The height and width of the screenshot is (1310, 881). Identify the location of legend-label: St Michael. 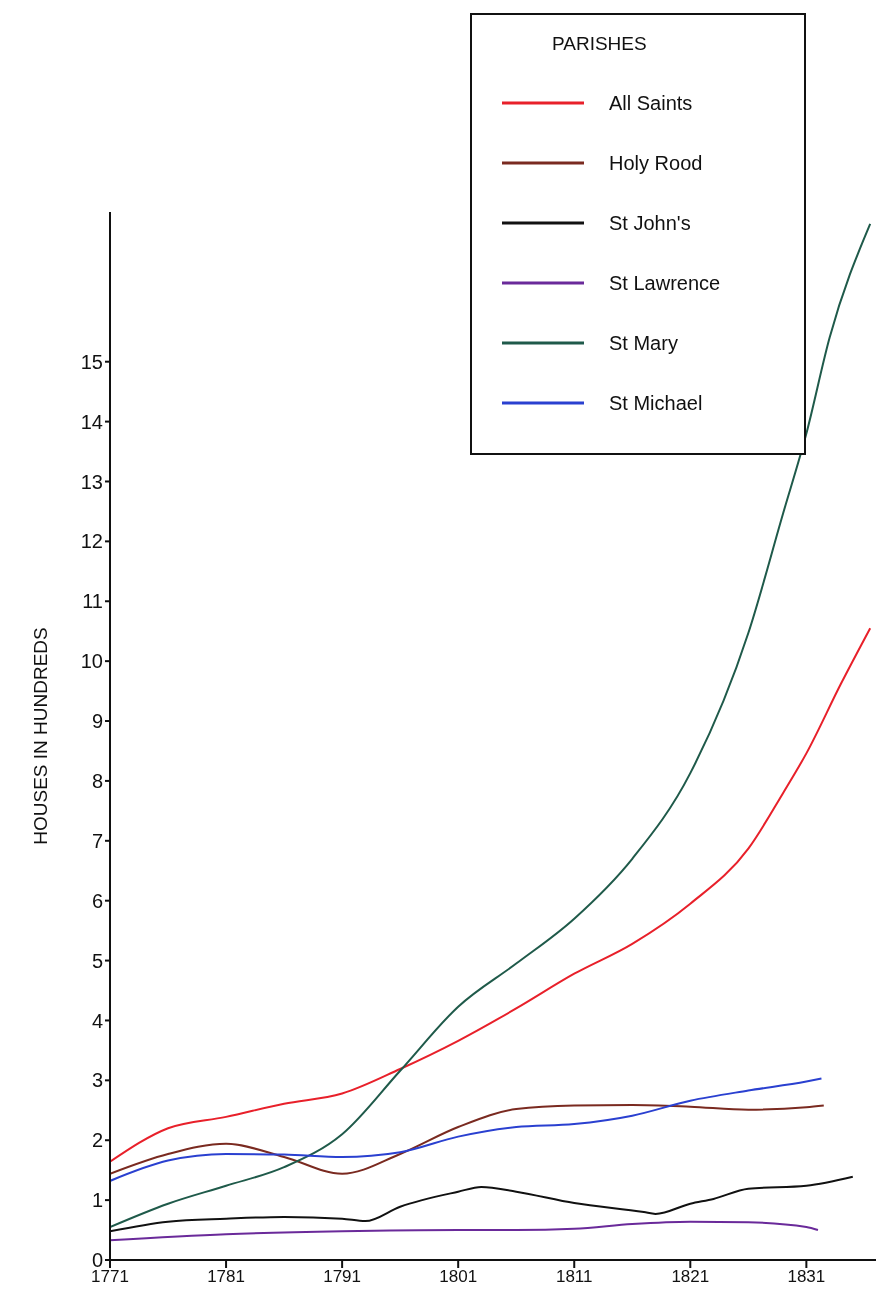
(656, 403).